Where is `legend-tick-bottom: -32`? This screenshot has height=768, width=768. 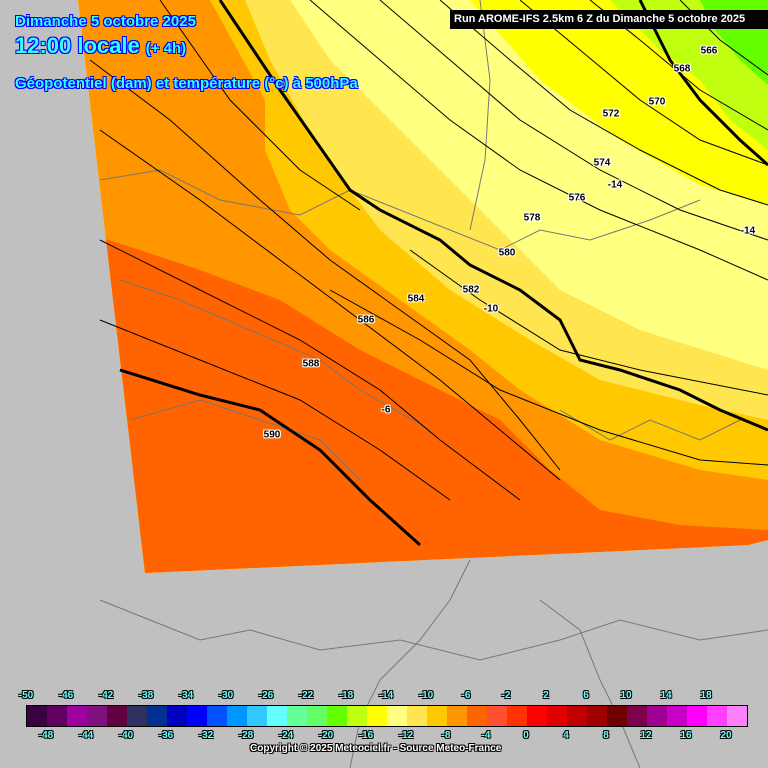 legend-tick-bottom: -32 is located at coordinates (206, 735).